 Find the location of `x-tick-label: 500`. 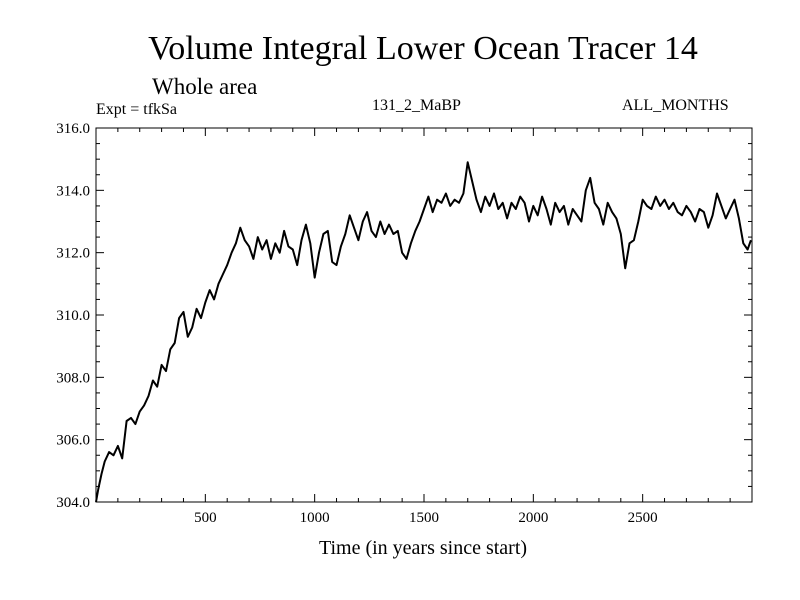

x-tick-label: 500 is located at coordinates (205, 518).